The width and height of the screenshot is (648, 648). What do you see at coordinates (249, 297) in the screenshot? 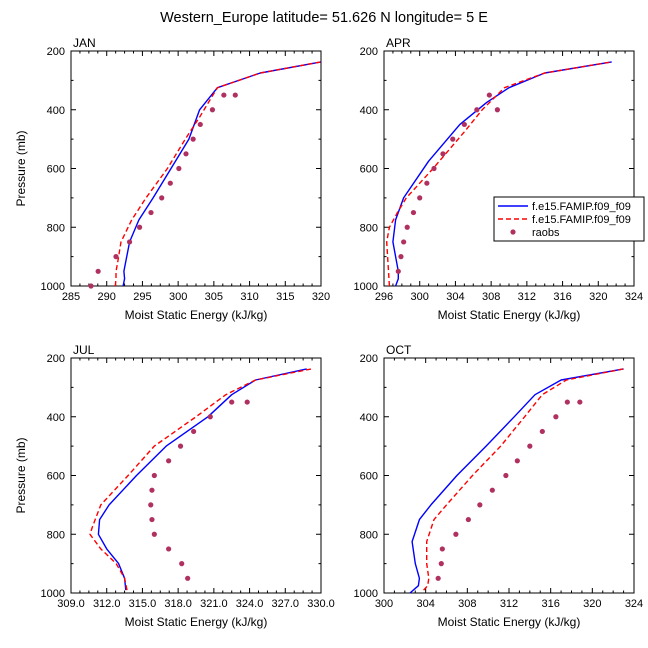
I see `x-tick-label: 310` at bounding box center [249, 297].